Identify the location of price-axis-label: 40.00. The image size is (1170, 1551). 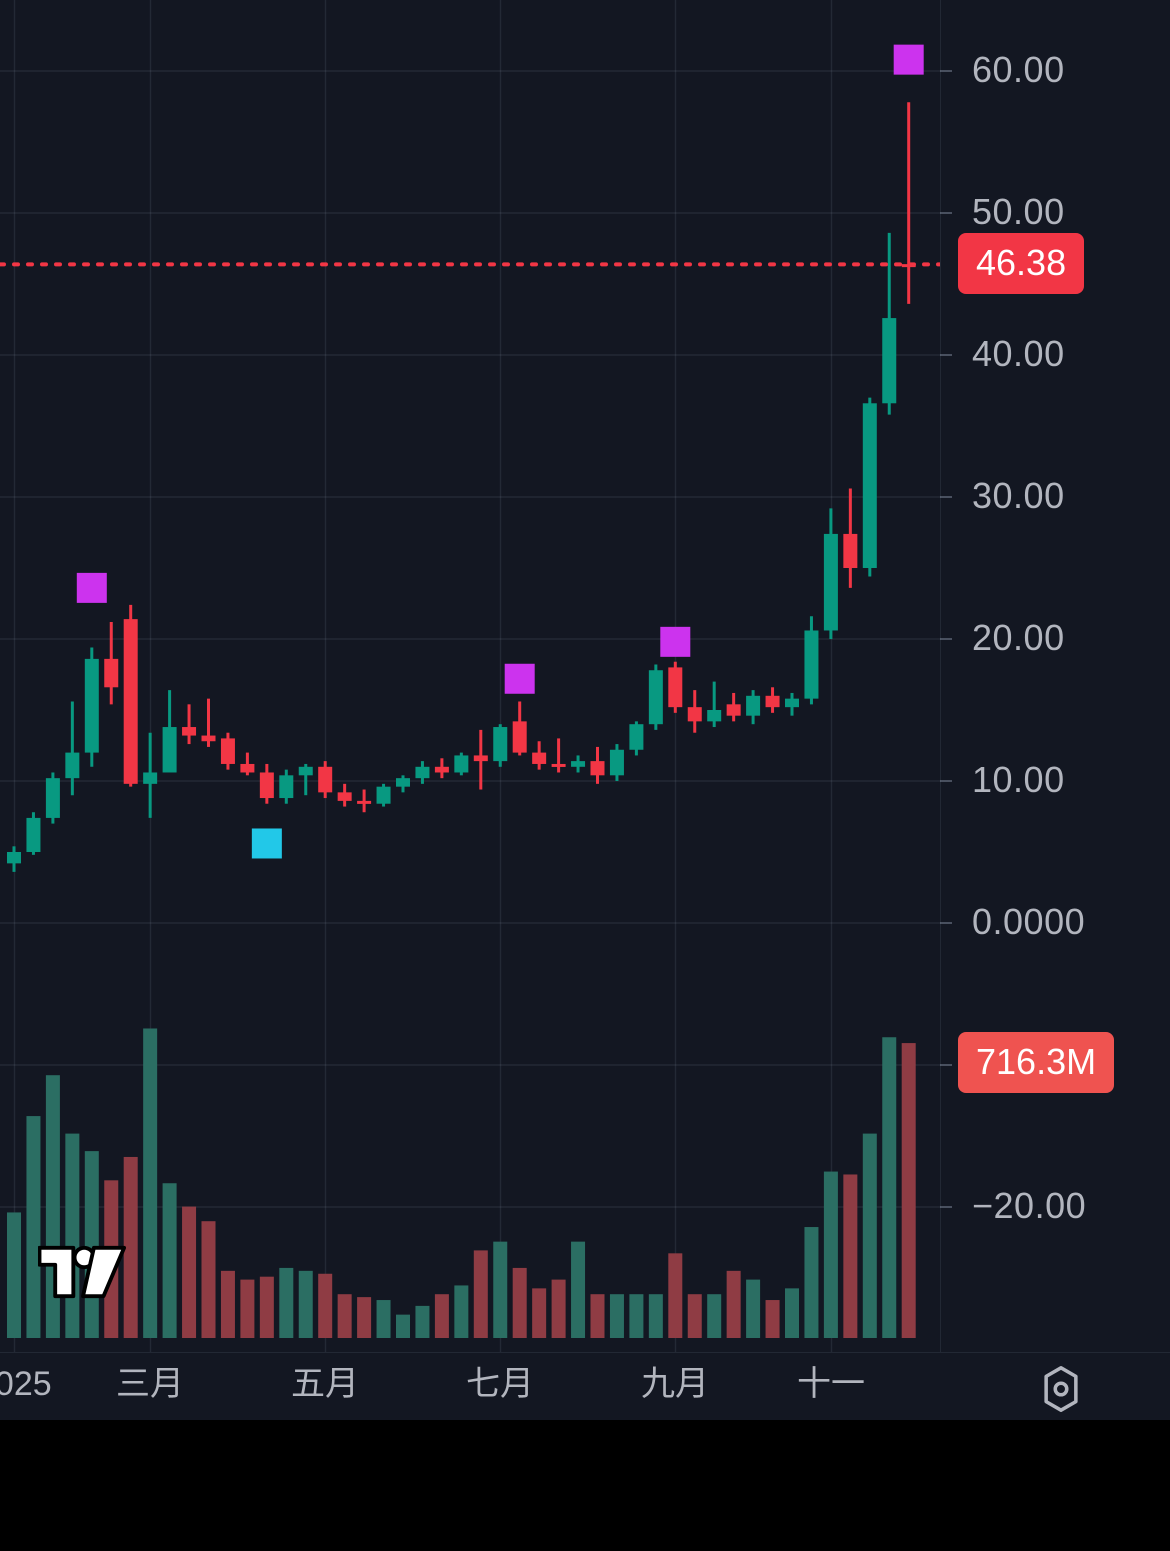
(1018, 353).